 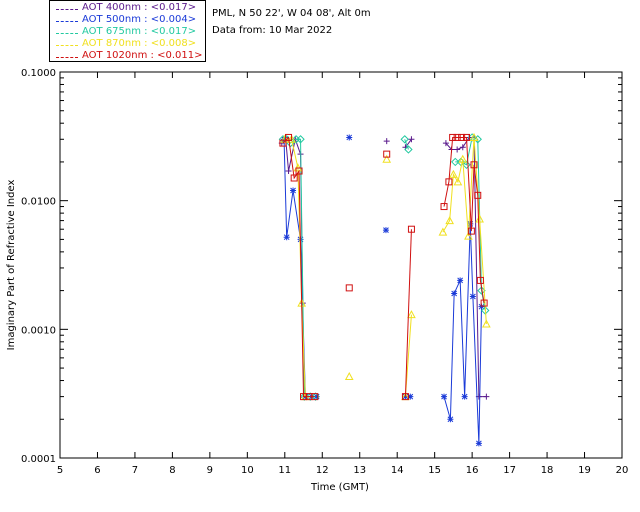 I want to click on legend-swatch-675nm, so click(x=67, y=33).